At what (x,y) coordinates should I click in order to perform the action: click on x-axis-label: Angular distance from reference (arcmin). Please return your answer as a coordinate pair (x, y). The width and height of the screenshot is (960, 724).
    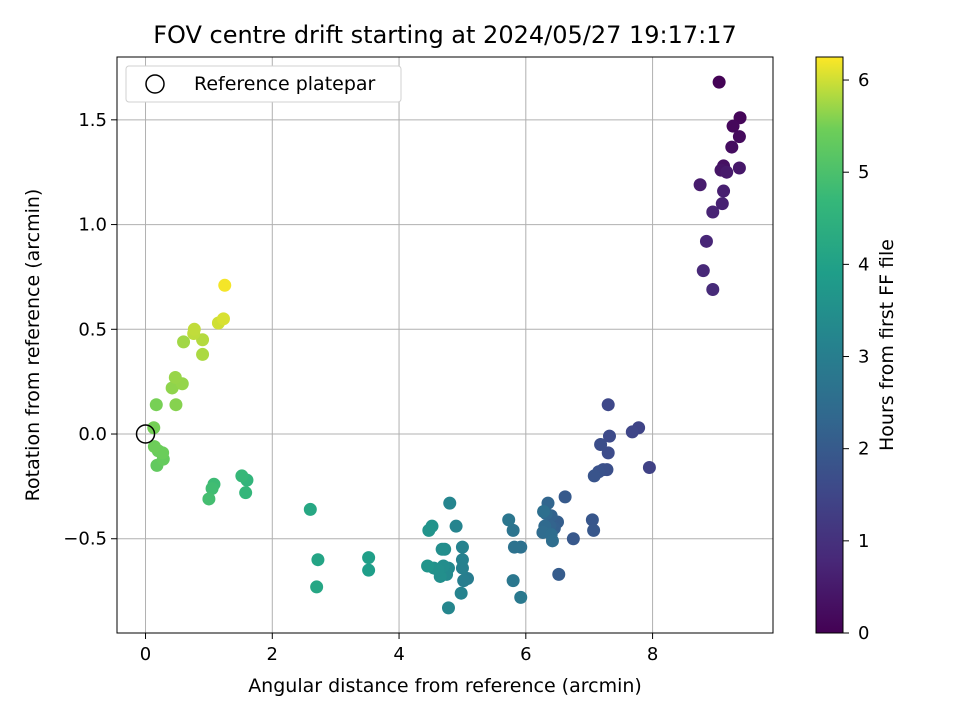
    Looking at the image, I should click on (445, 686).